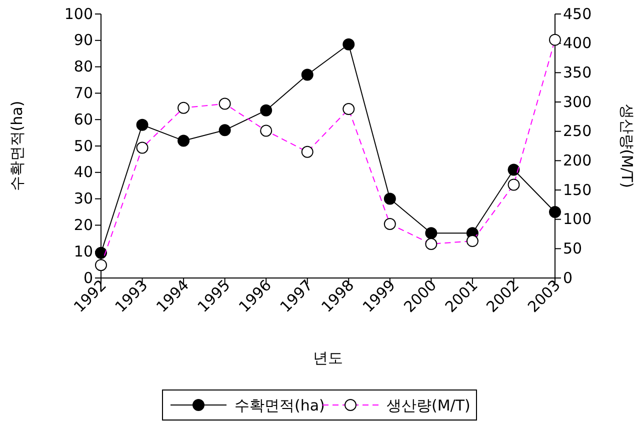  Describe the element at coordinates (83, 119) in the screenshot. I see `y-tick-label: 60` at that location.